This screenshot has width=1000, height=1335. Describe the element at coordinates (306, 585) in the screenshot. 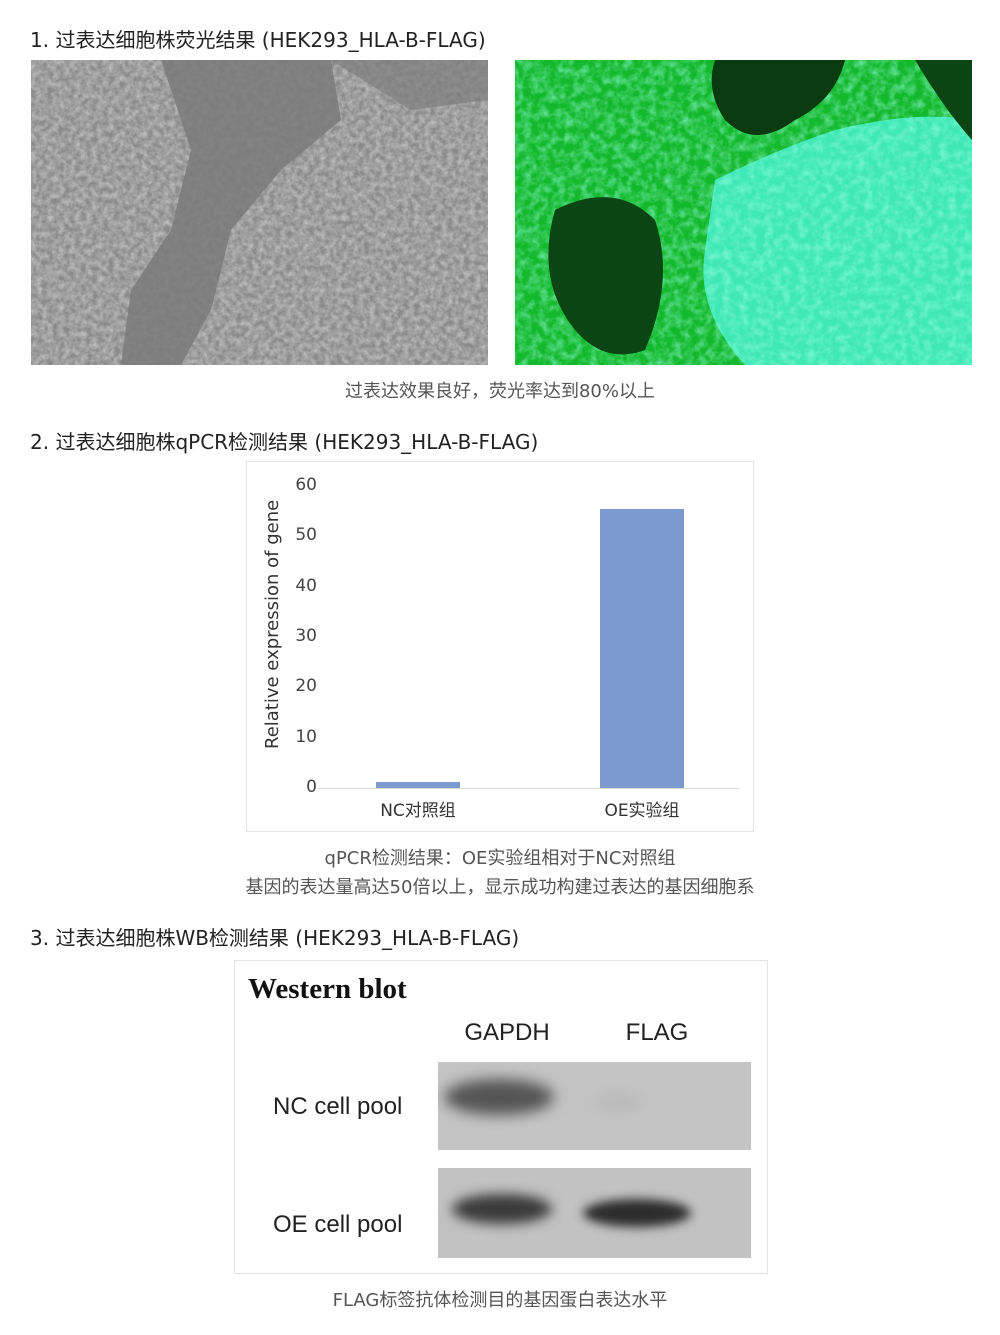

I see `y-tick-label: 40` at that location.